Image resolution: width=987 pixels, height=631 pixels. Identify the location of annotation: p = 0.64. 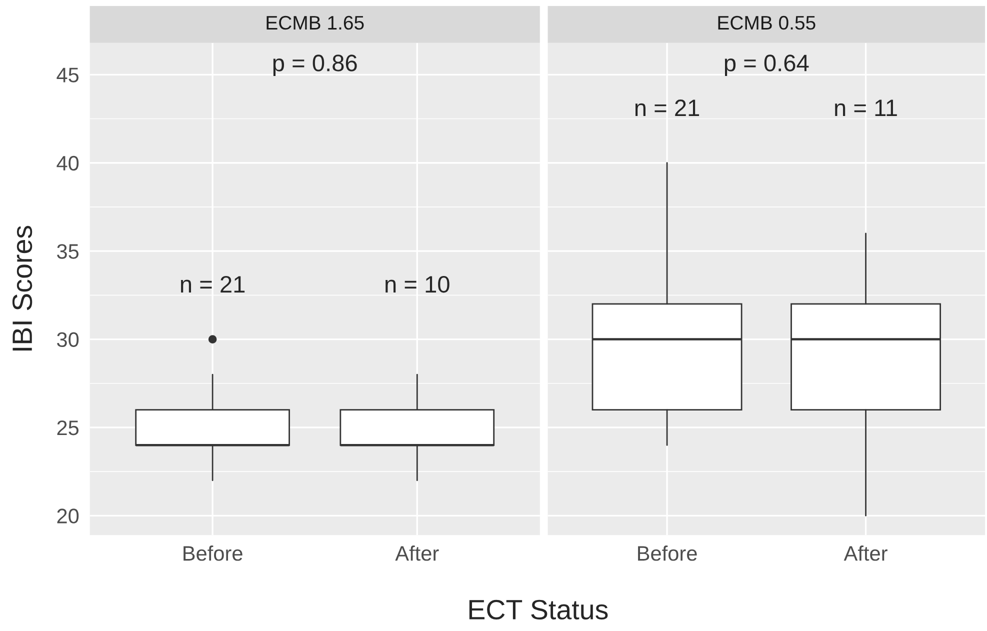
(766, 65).